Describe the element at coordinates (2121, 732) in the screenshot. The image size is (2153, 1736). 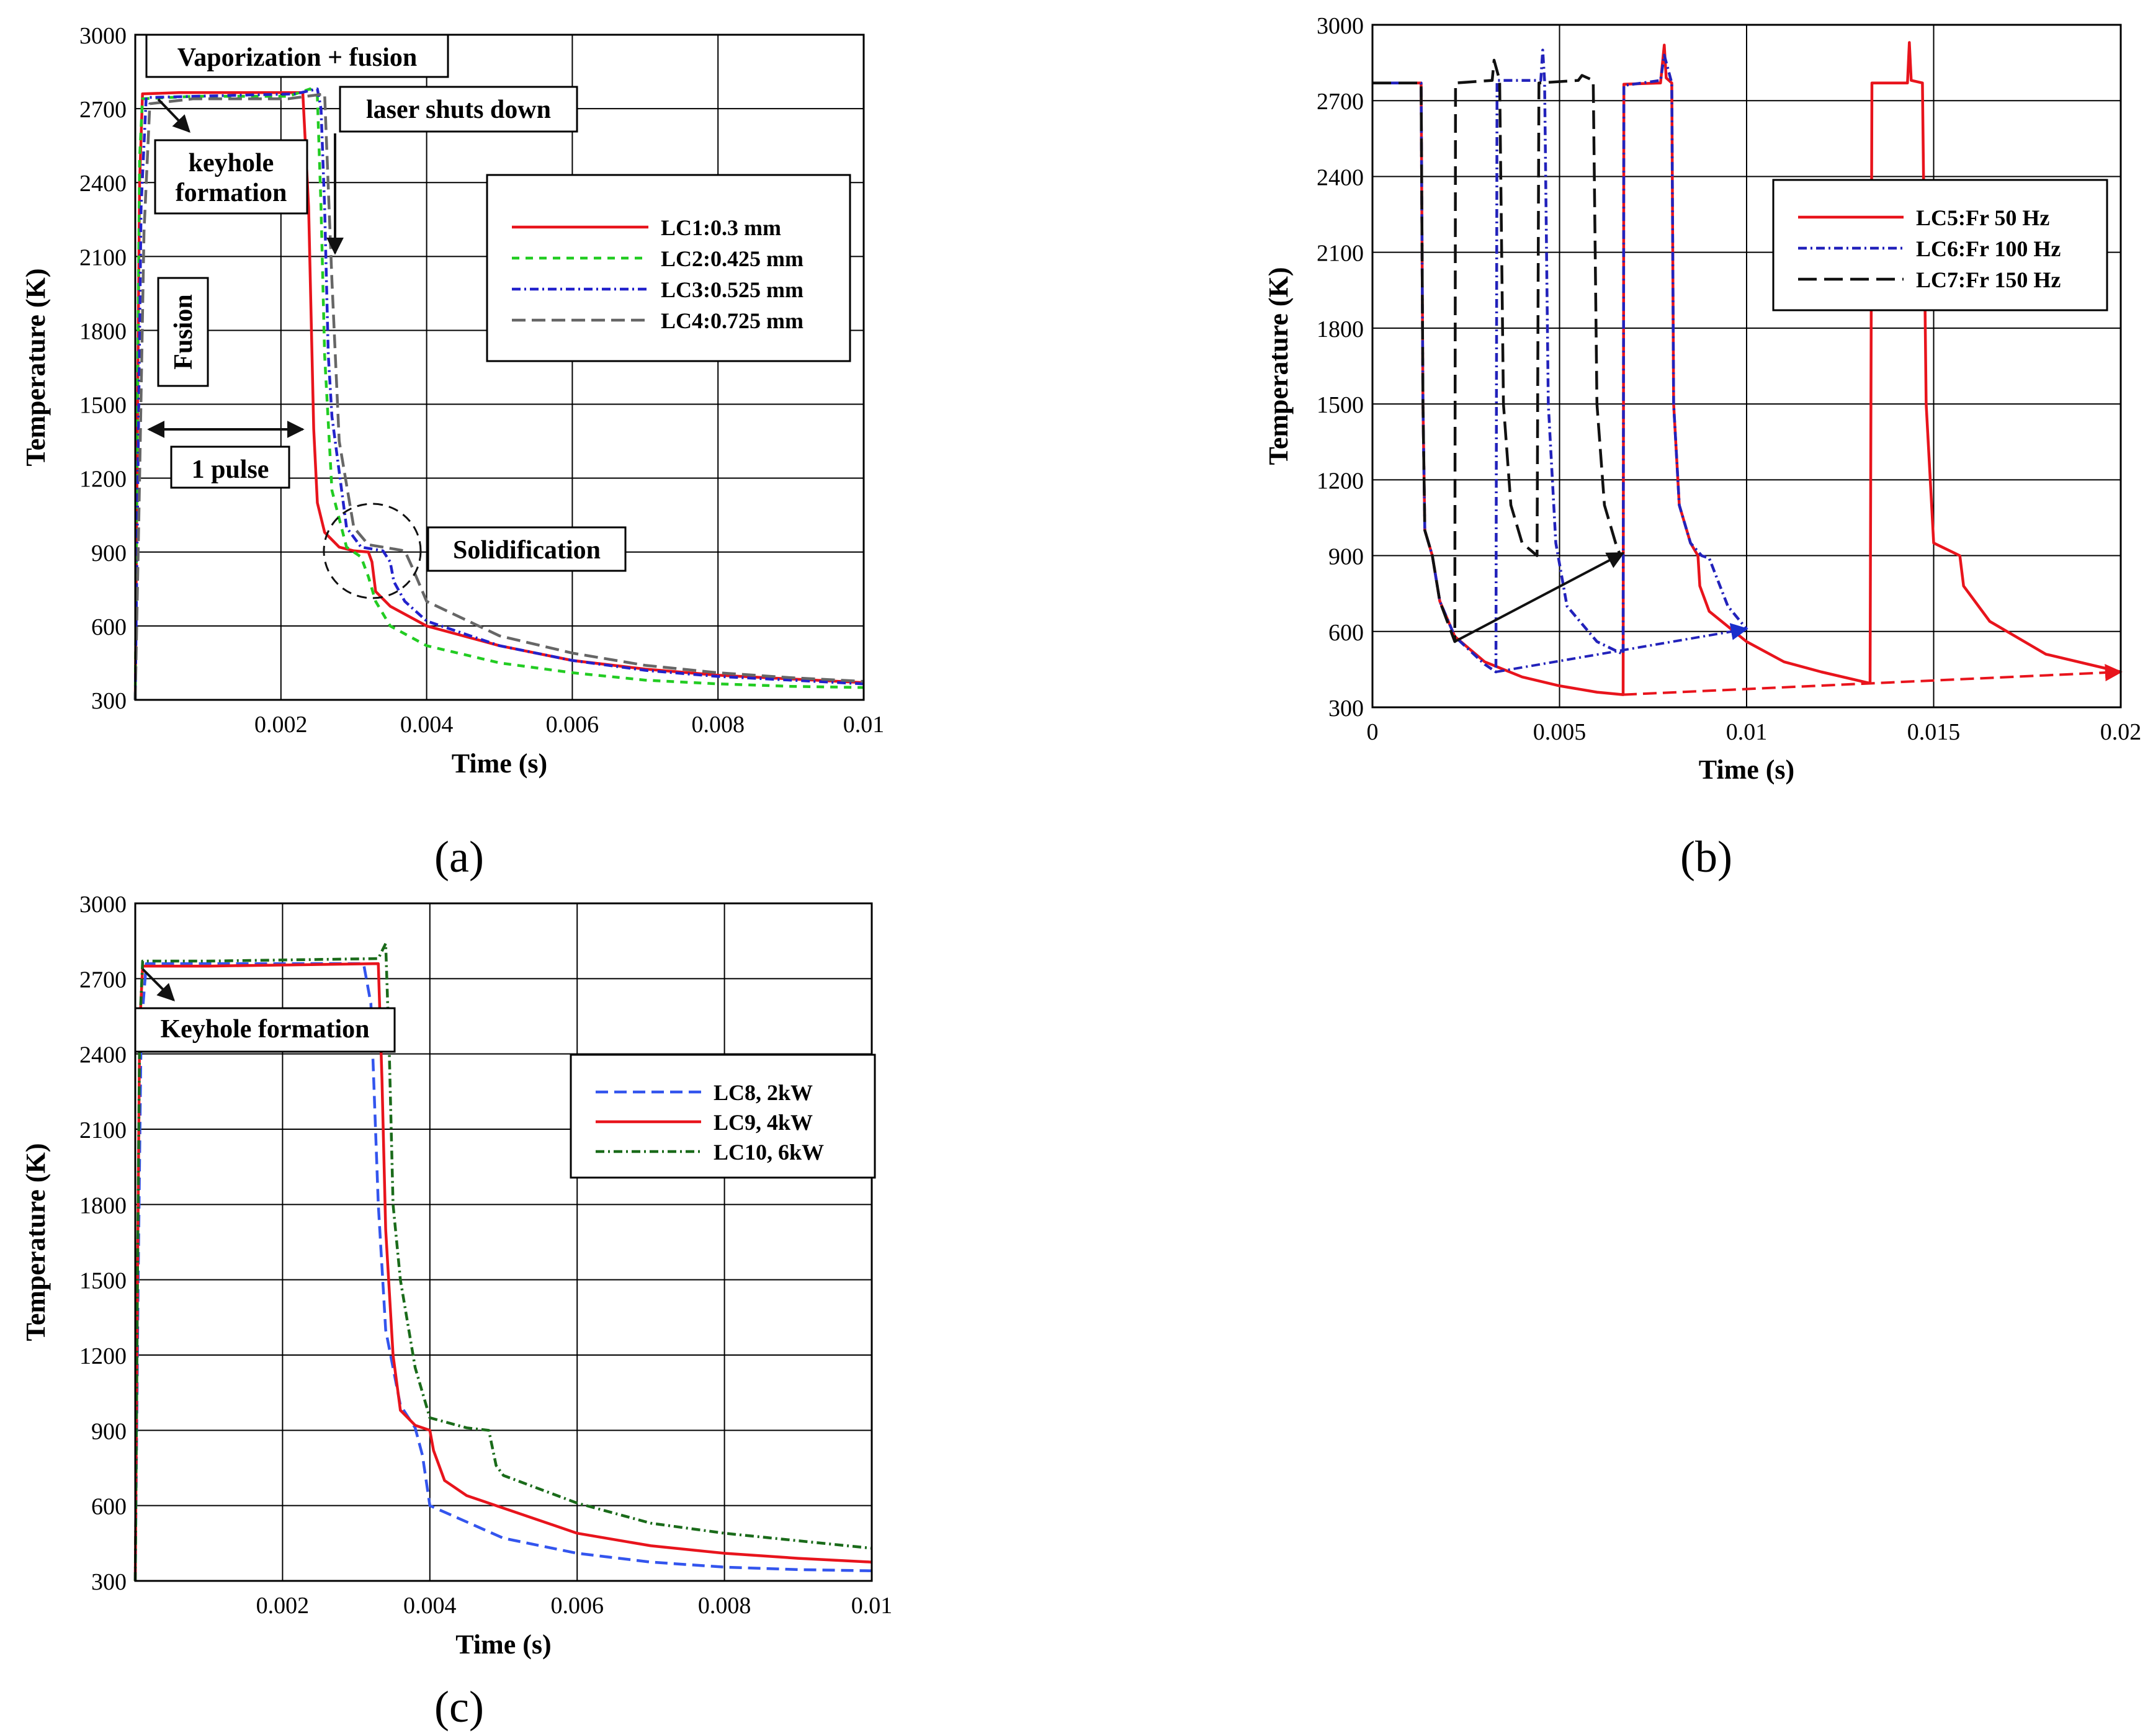
I see `x-tick-label: 0.02` at that location.